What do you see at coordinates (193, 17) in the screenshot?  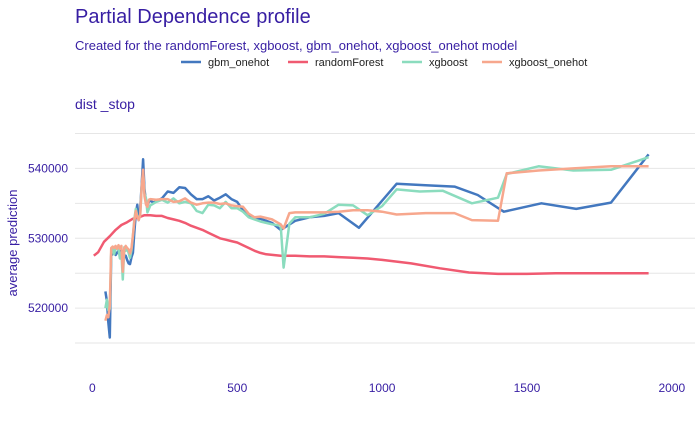 I see `chart-title: Partial Dependence profile` at bounding box center [193, 17].